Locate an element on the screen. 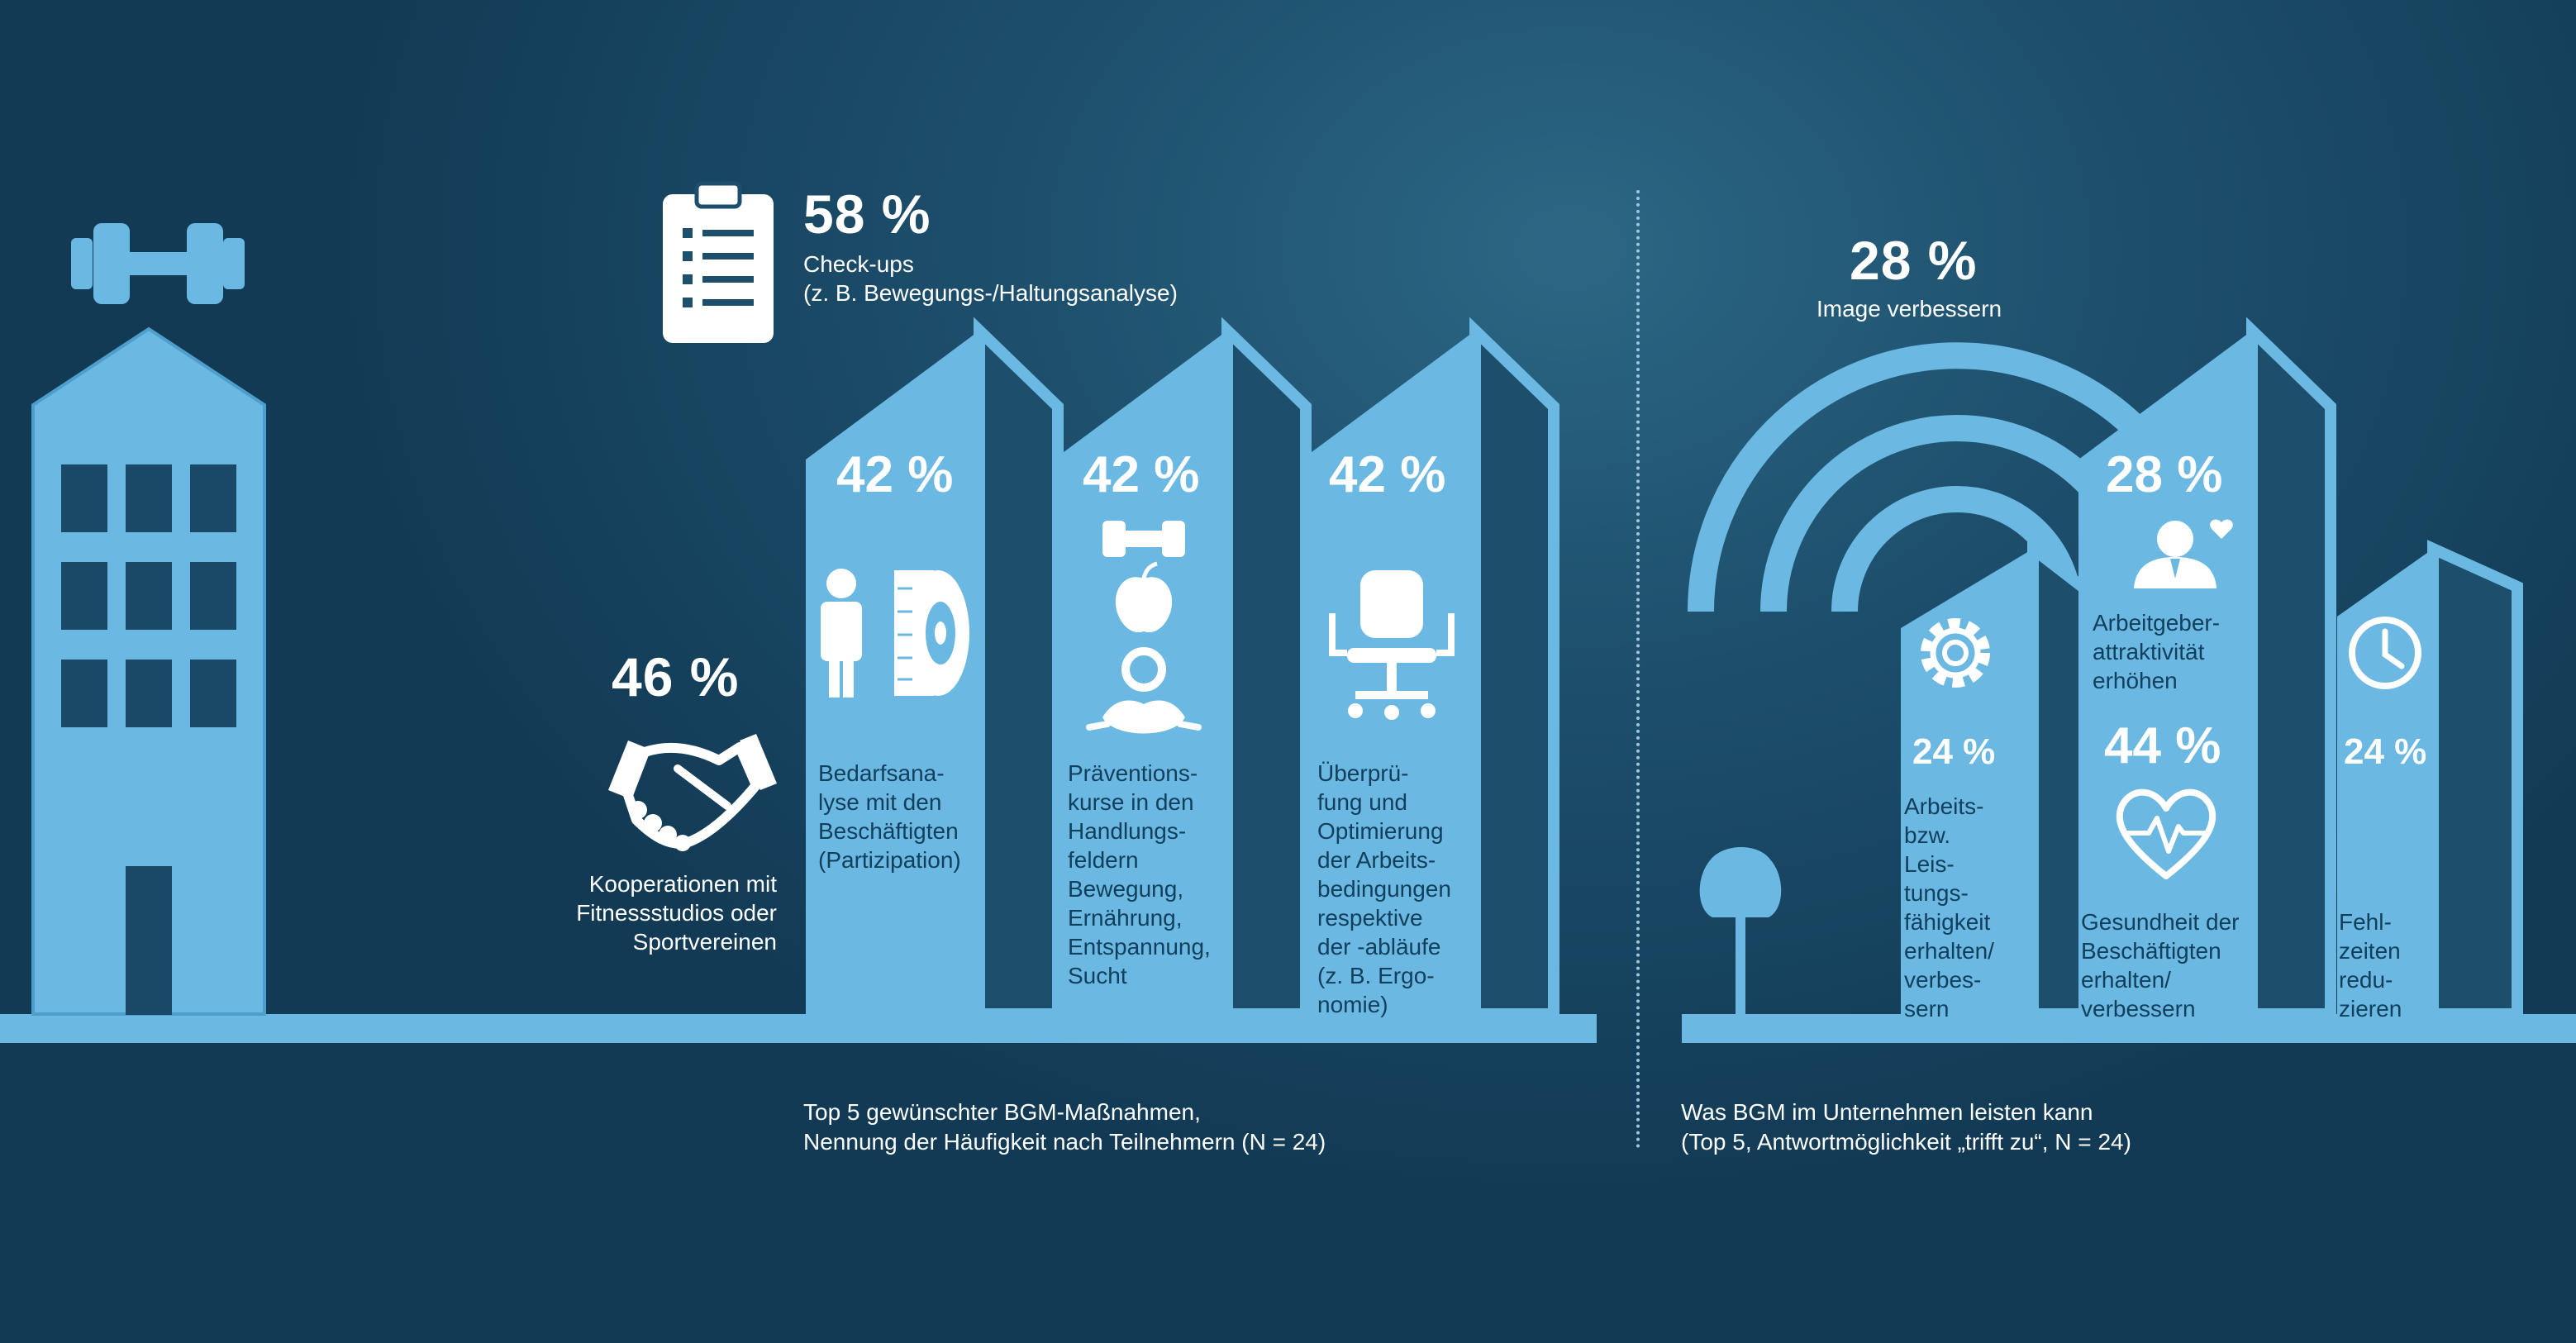 This screenshot has width=2576, height=1343. cooperation-label-line: Sportvereinen is located at coordinates (704, 942).